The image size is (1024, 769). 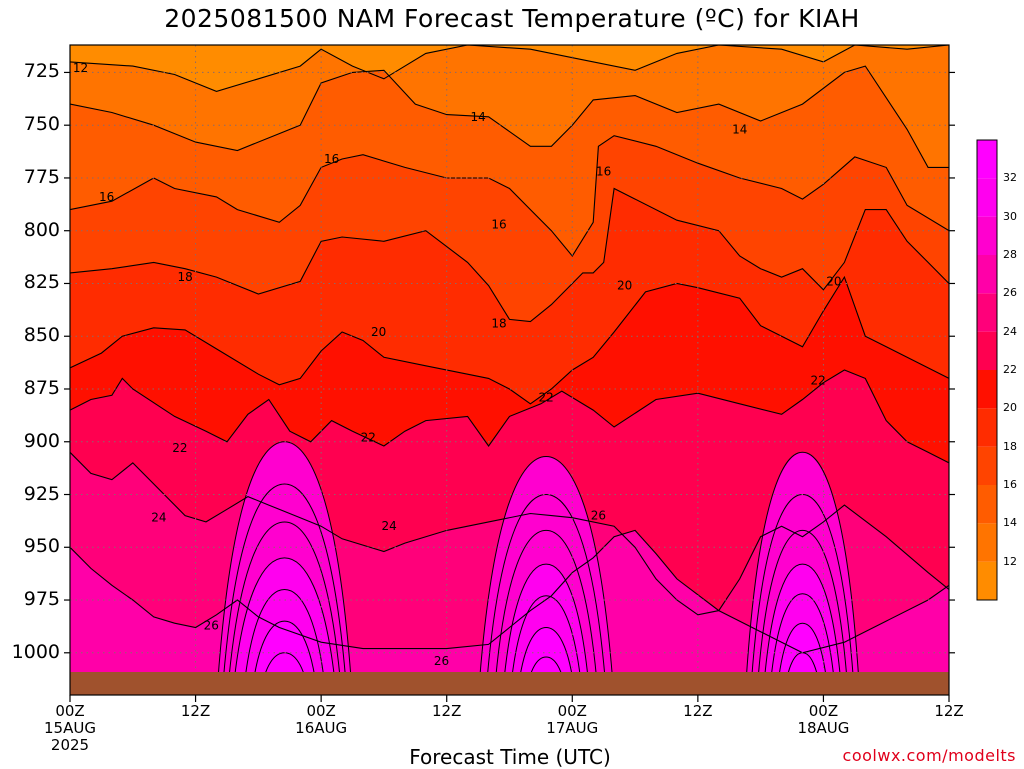 What do you see at coordinates (41, 229) in the screenshot?
I see `y-tick-label: 800` at bounding box center [41, 229].